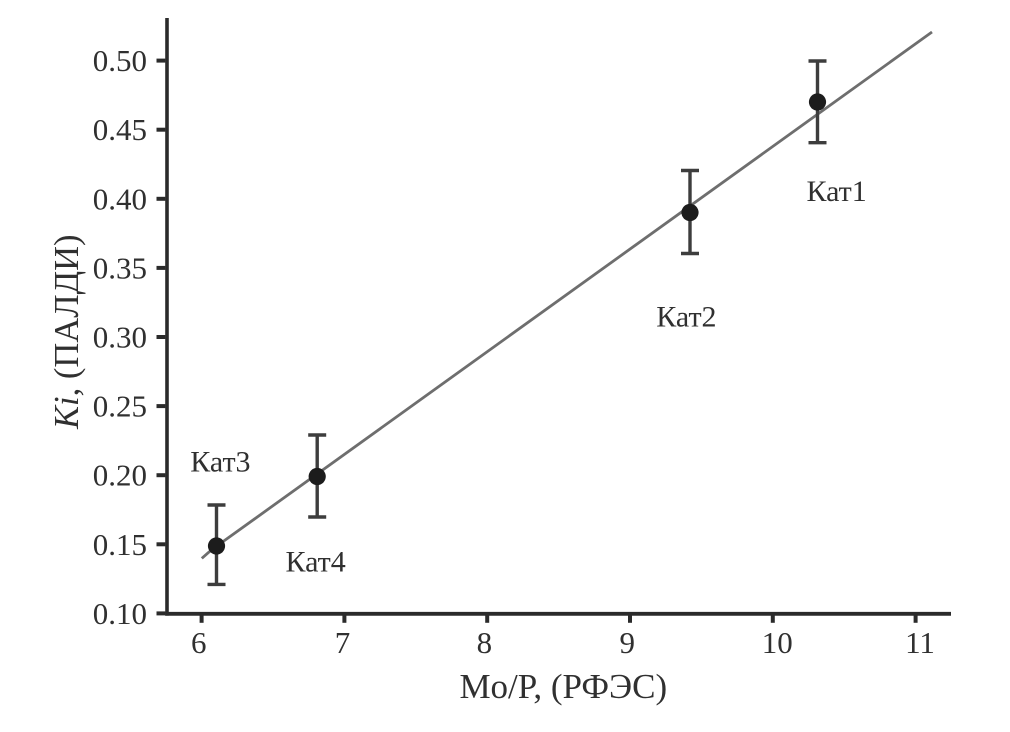 The image size is (1010, 732). I want to click on svg-text: 0.50, so click(120, 60).